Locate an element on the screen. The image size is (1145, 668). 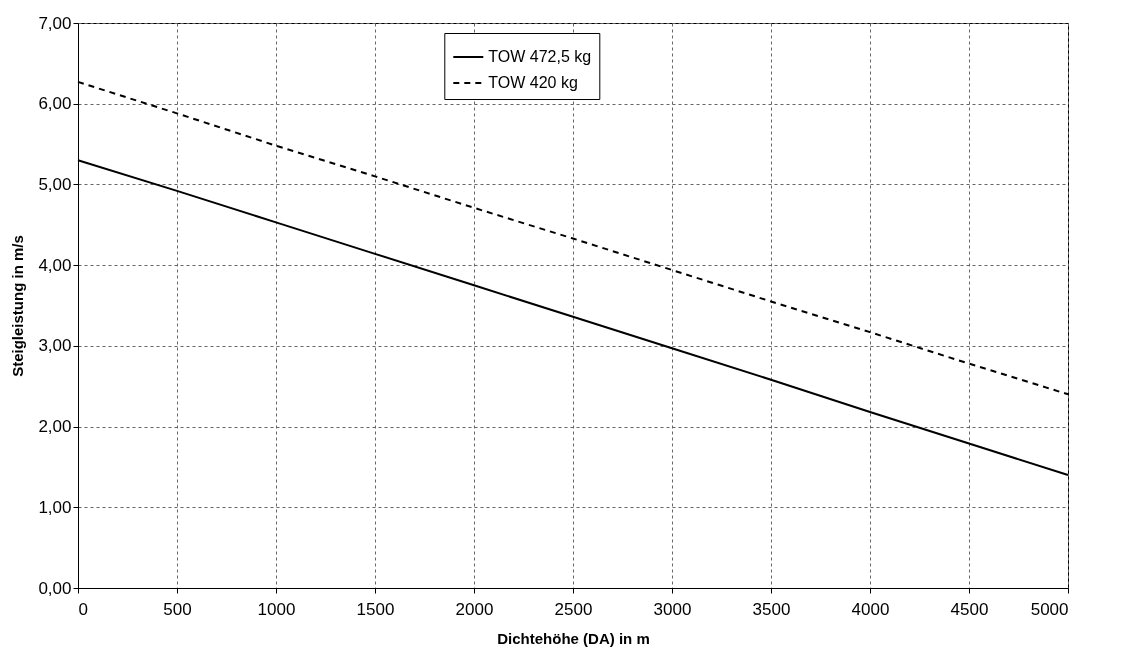
x-tick-label: 5000 is located at coordinates (1049, 609).